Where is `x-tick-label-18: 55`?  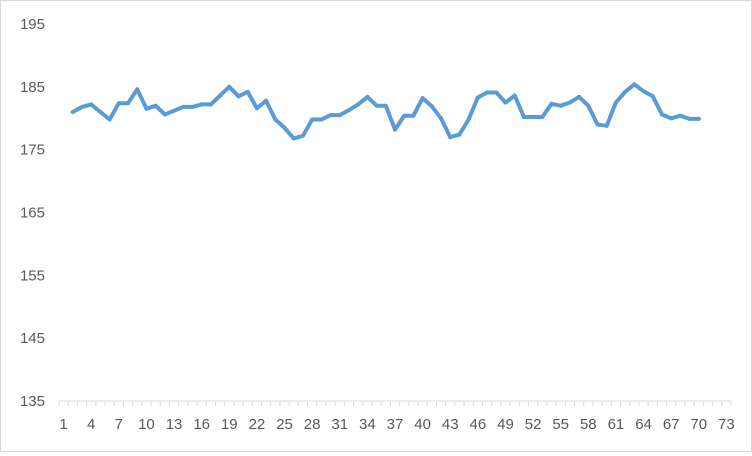
x-tick-label-18: 55 is located at coordinates (560, 424).